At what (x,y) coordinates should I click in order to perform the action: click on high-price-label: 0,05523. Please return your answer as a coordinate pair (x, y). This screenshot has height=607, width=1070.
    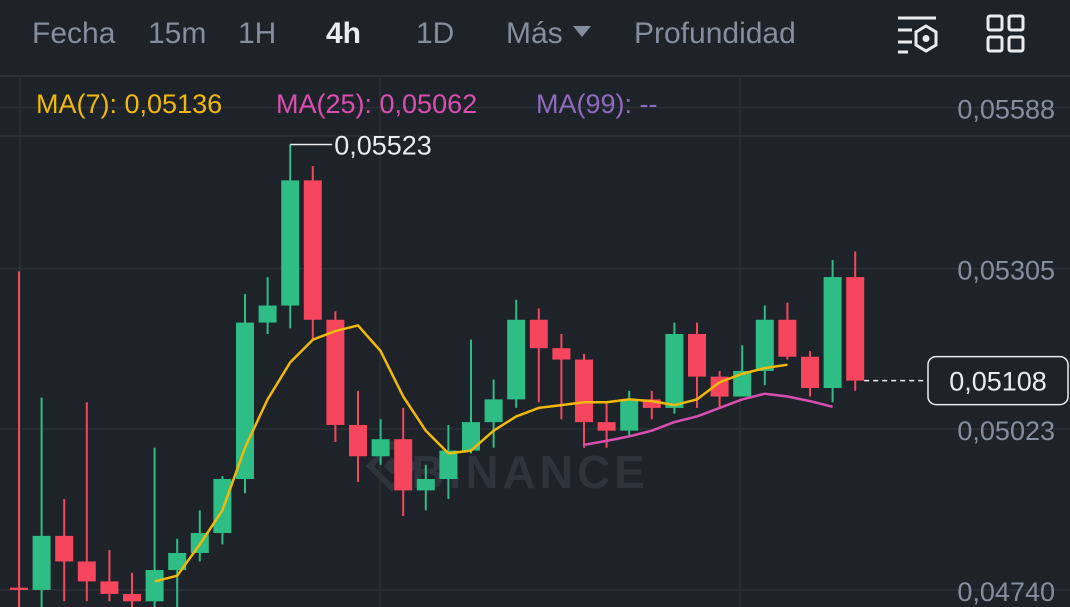
    Looking at the image, I should click on (383, 146).